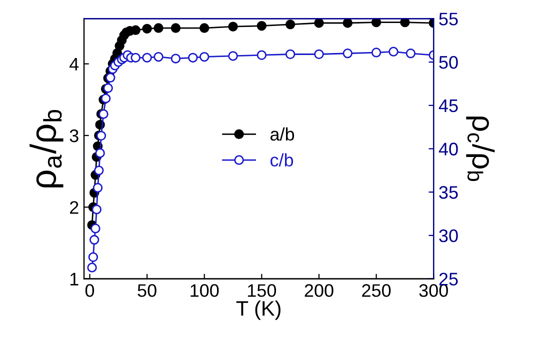 This screenshot has width=542, height=340. What do you see at coordinates (376, 290) in the screenshot?
I see `x-tick-label: 250` at bounding box center [376, 290].